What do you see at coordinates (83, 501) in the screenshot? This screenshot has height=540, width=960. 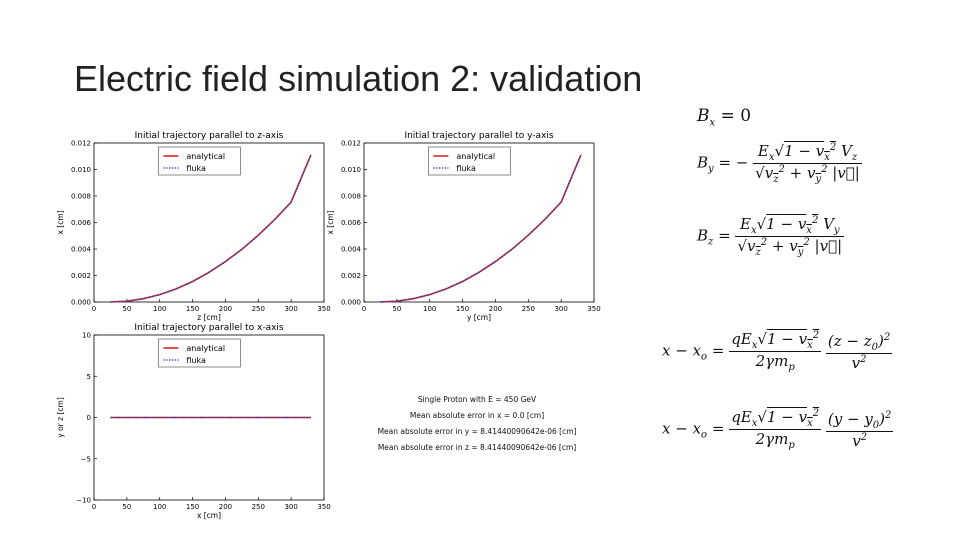 I see `y-tick-label: −10` at bounding box center [83, 501].